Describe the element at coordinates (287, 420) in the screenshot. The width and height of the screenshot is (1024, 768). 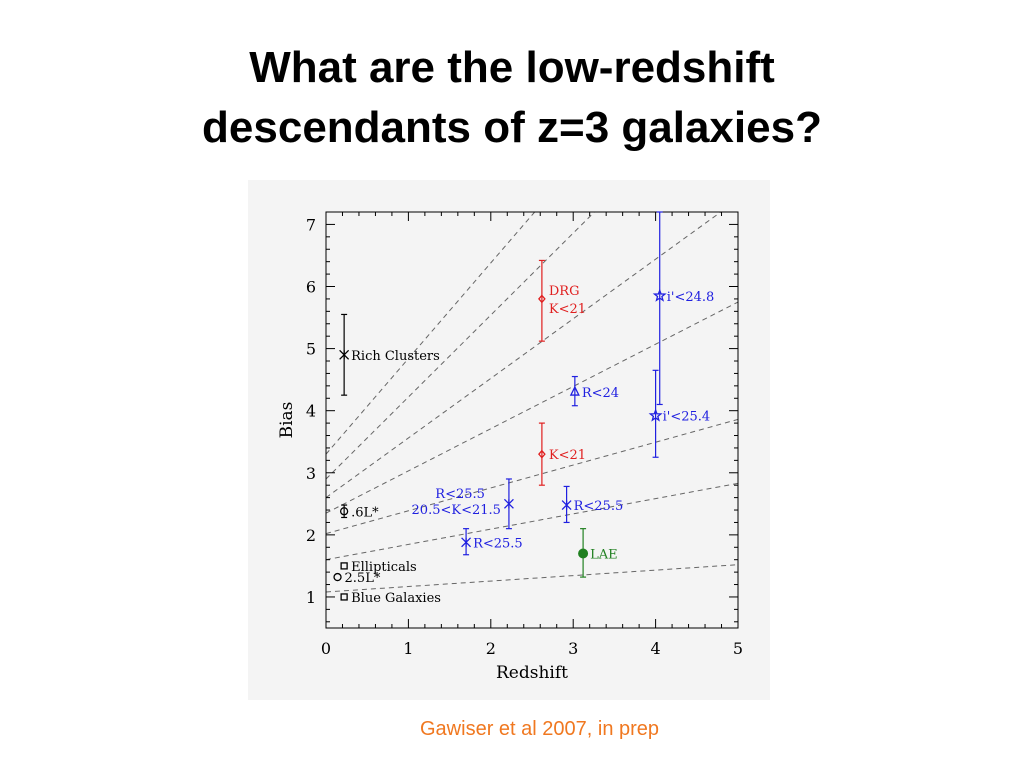
I see `y-axis-label: Bias` at that location.